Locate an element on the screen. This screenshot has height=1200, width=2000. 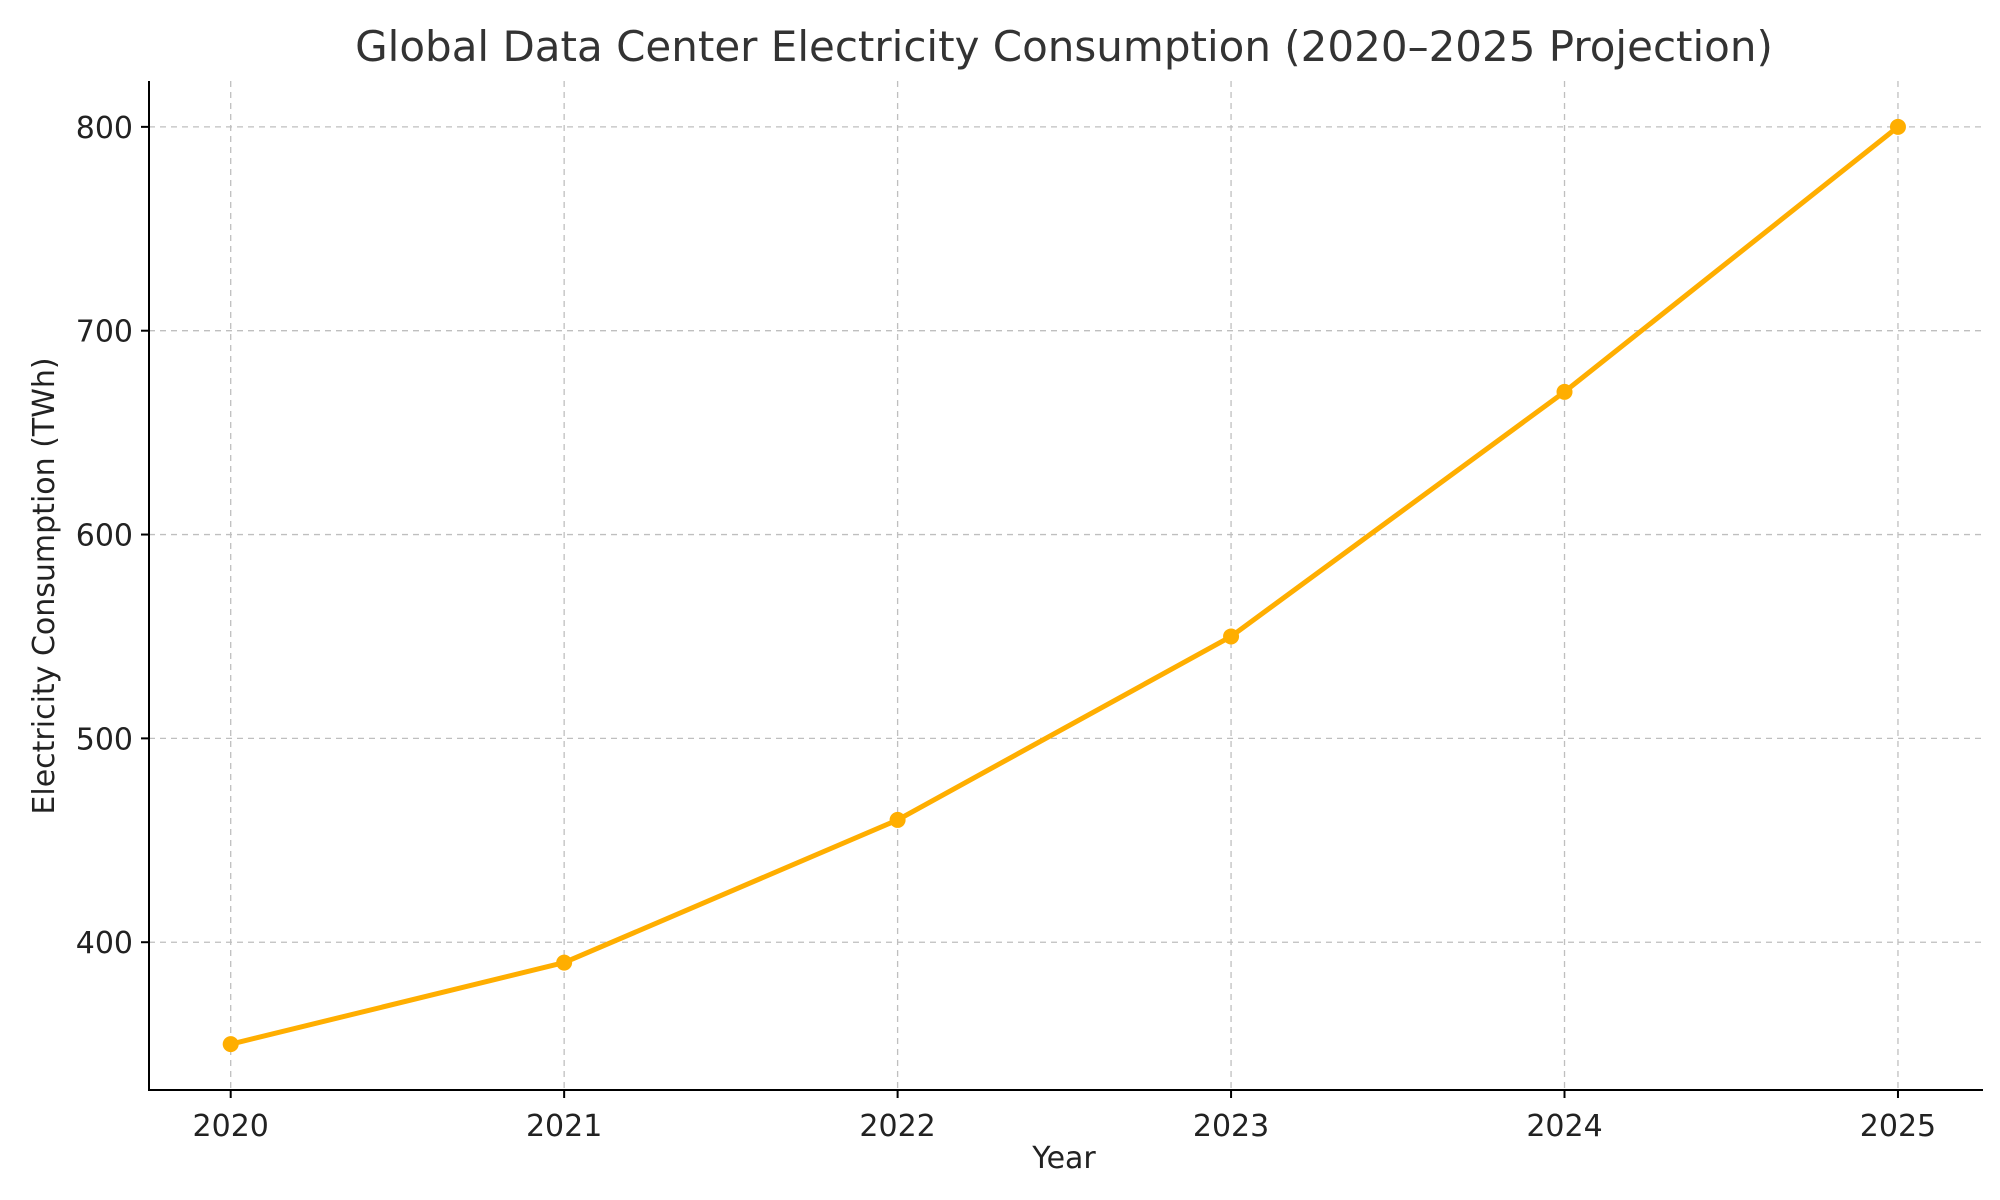
x-tick-label-2021: 2021 is located at coordinates (564, 1126).